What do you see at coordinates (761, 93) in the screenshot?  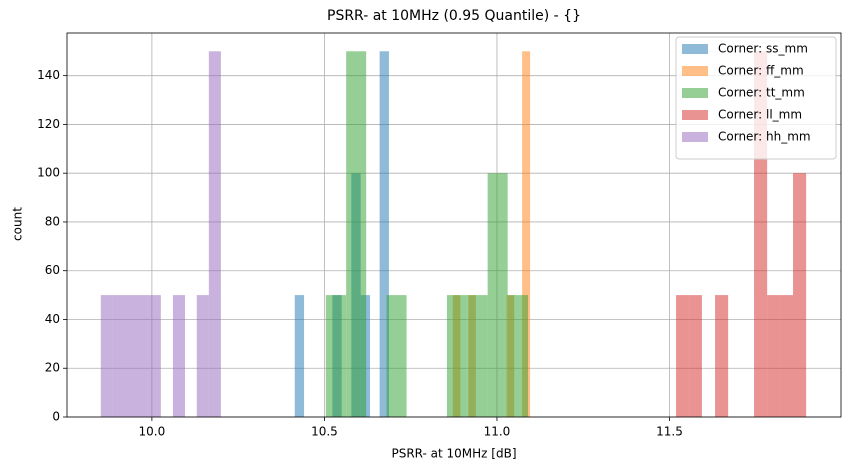 I see `legend-label: Corner: tt_mm` at bounding box center [761, 93].